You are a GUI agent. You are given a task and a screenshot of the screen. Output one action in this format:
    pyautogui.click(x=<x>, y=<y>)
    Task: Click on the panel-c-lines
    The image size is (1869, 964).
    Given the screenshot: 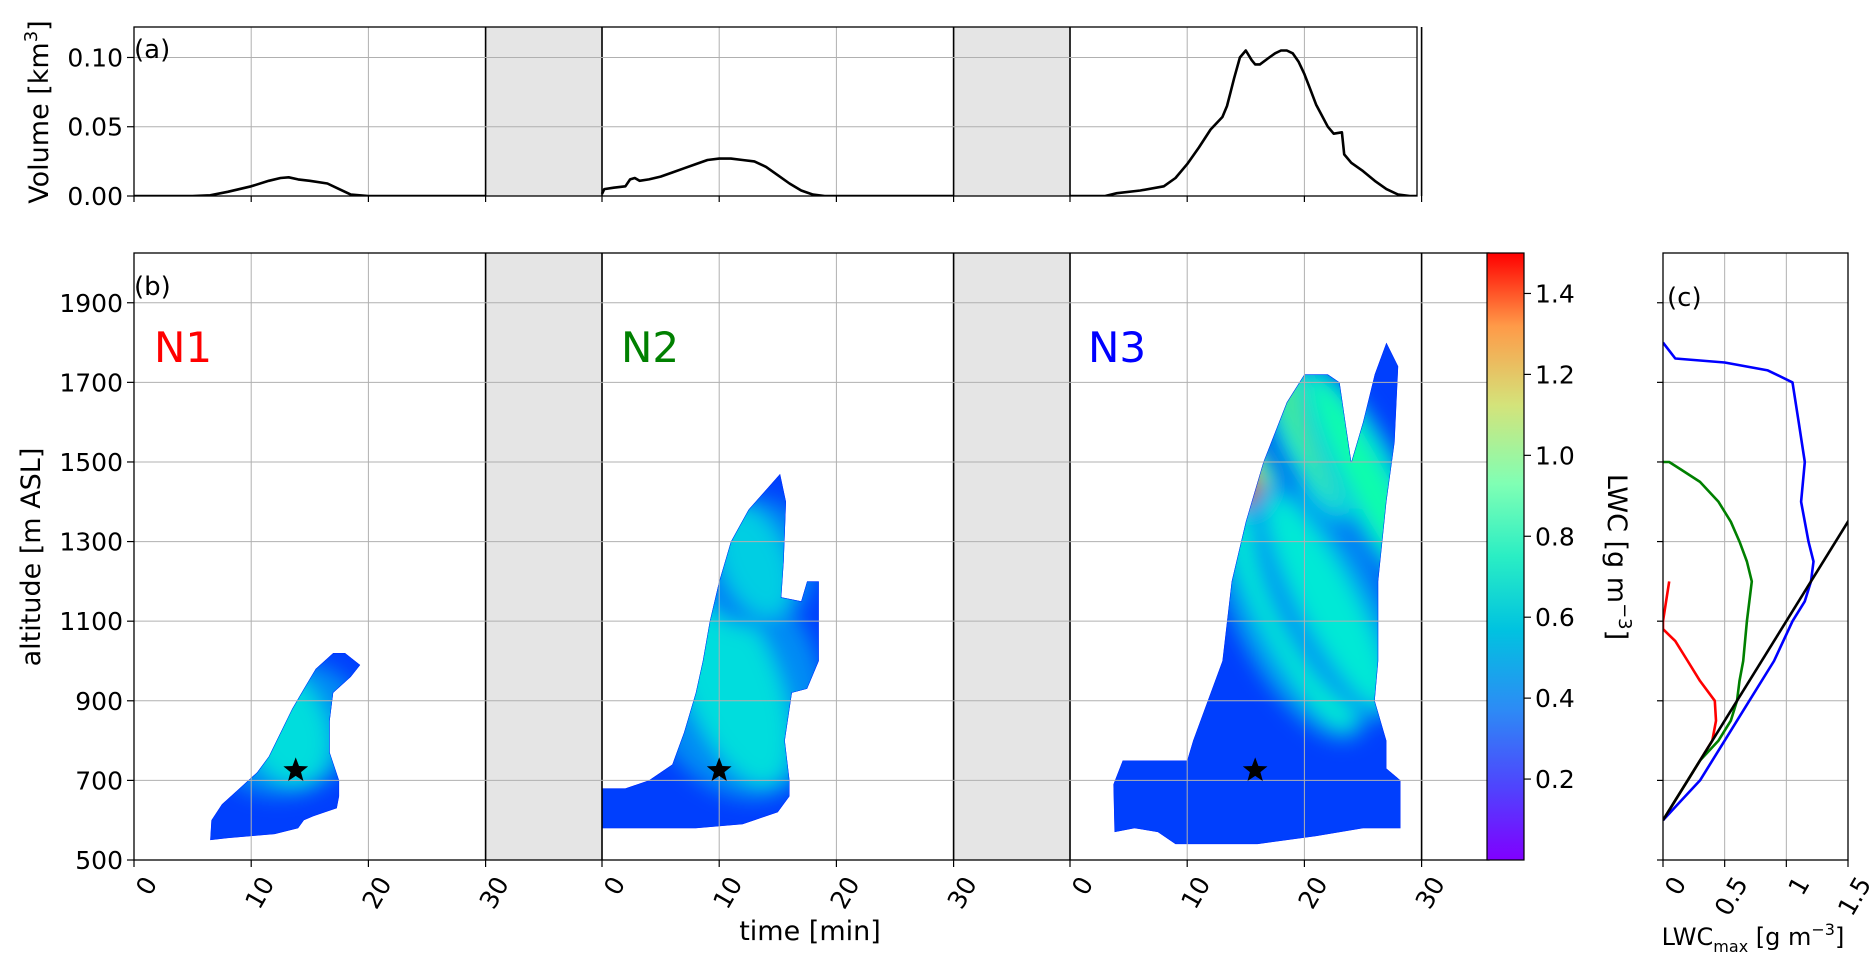 What is the action you would take?
    pyautogui.click(x=1755, y=581)
    